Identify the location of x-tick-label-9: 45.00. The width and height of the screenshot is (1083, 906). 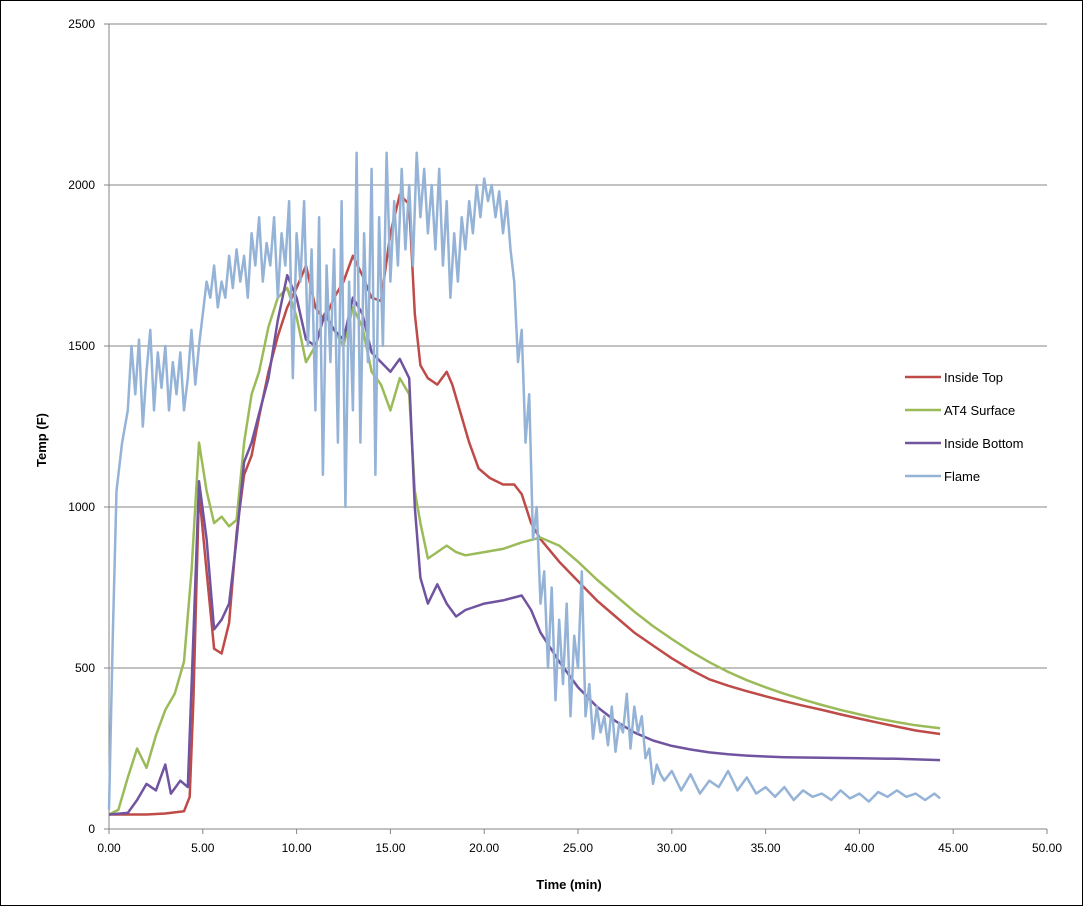
(953, 848).